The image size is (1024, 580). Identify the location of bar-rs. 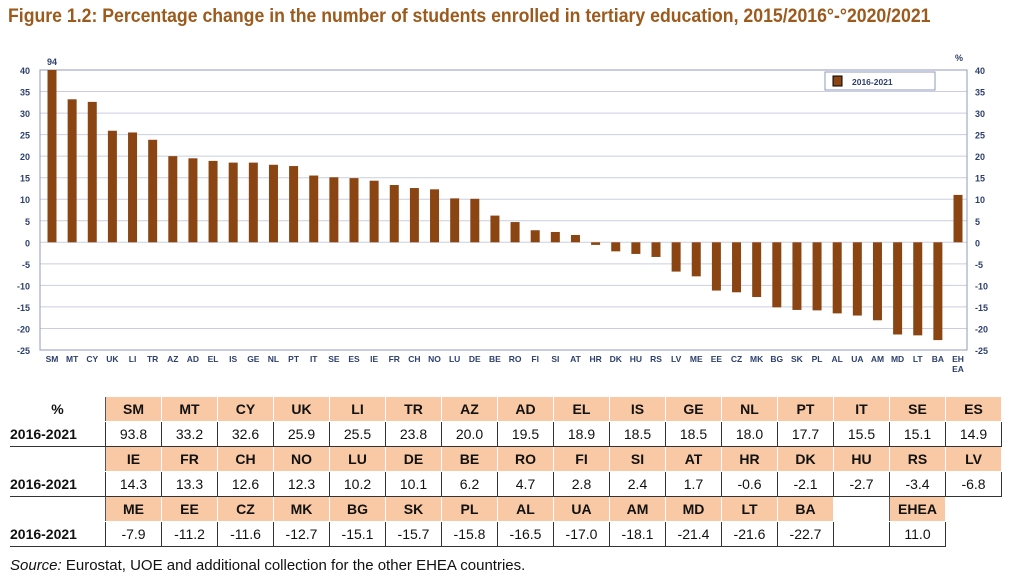
(656, 249).